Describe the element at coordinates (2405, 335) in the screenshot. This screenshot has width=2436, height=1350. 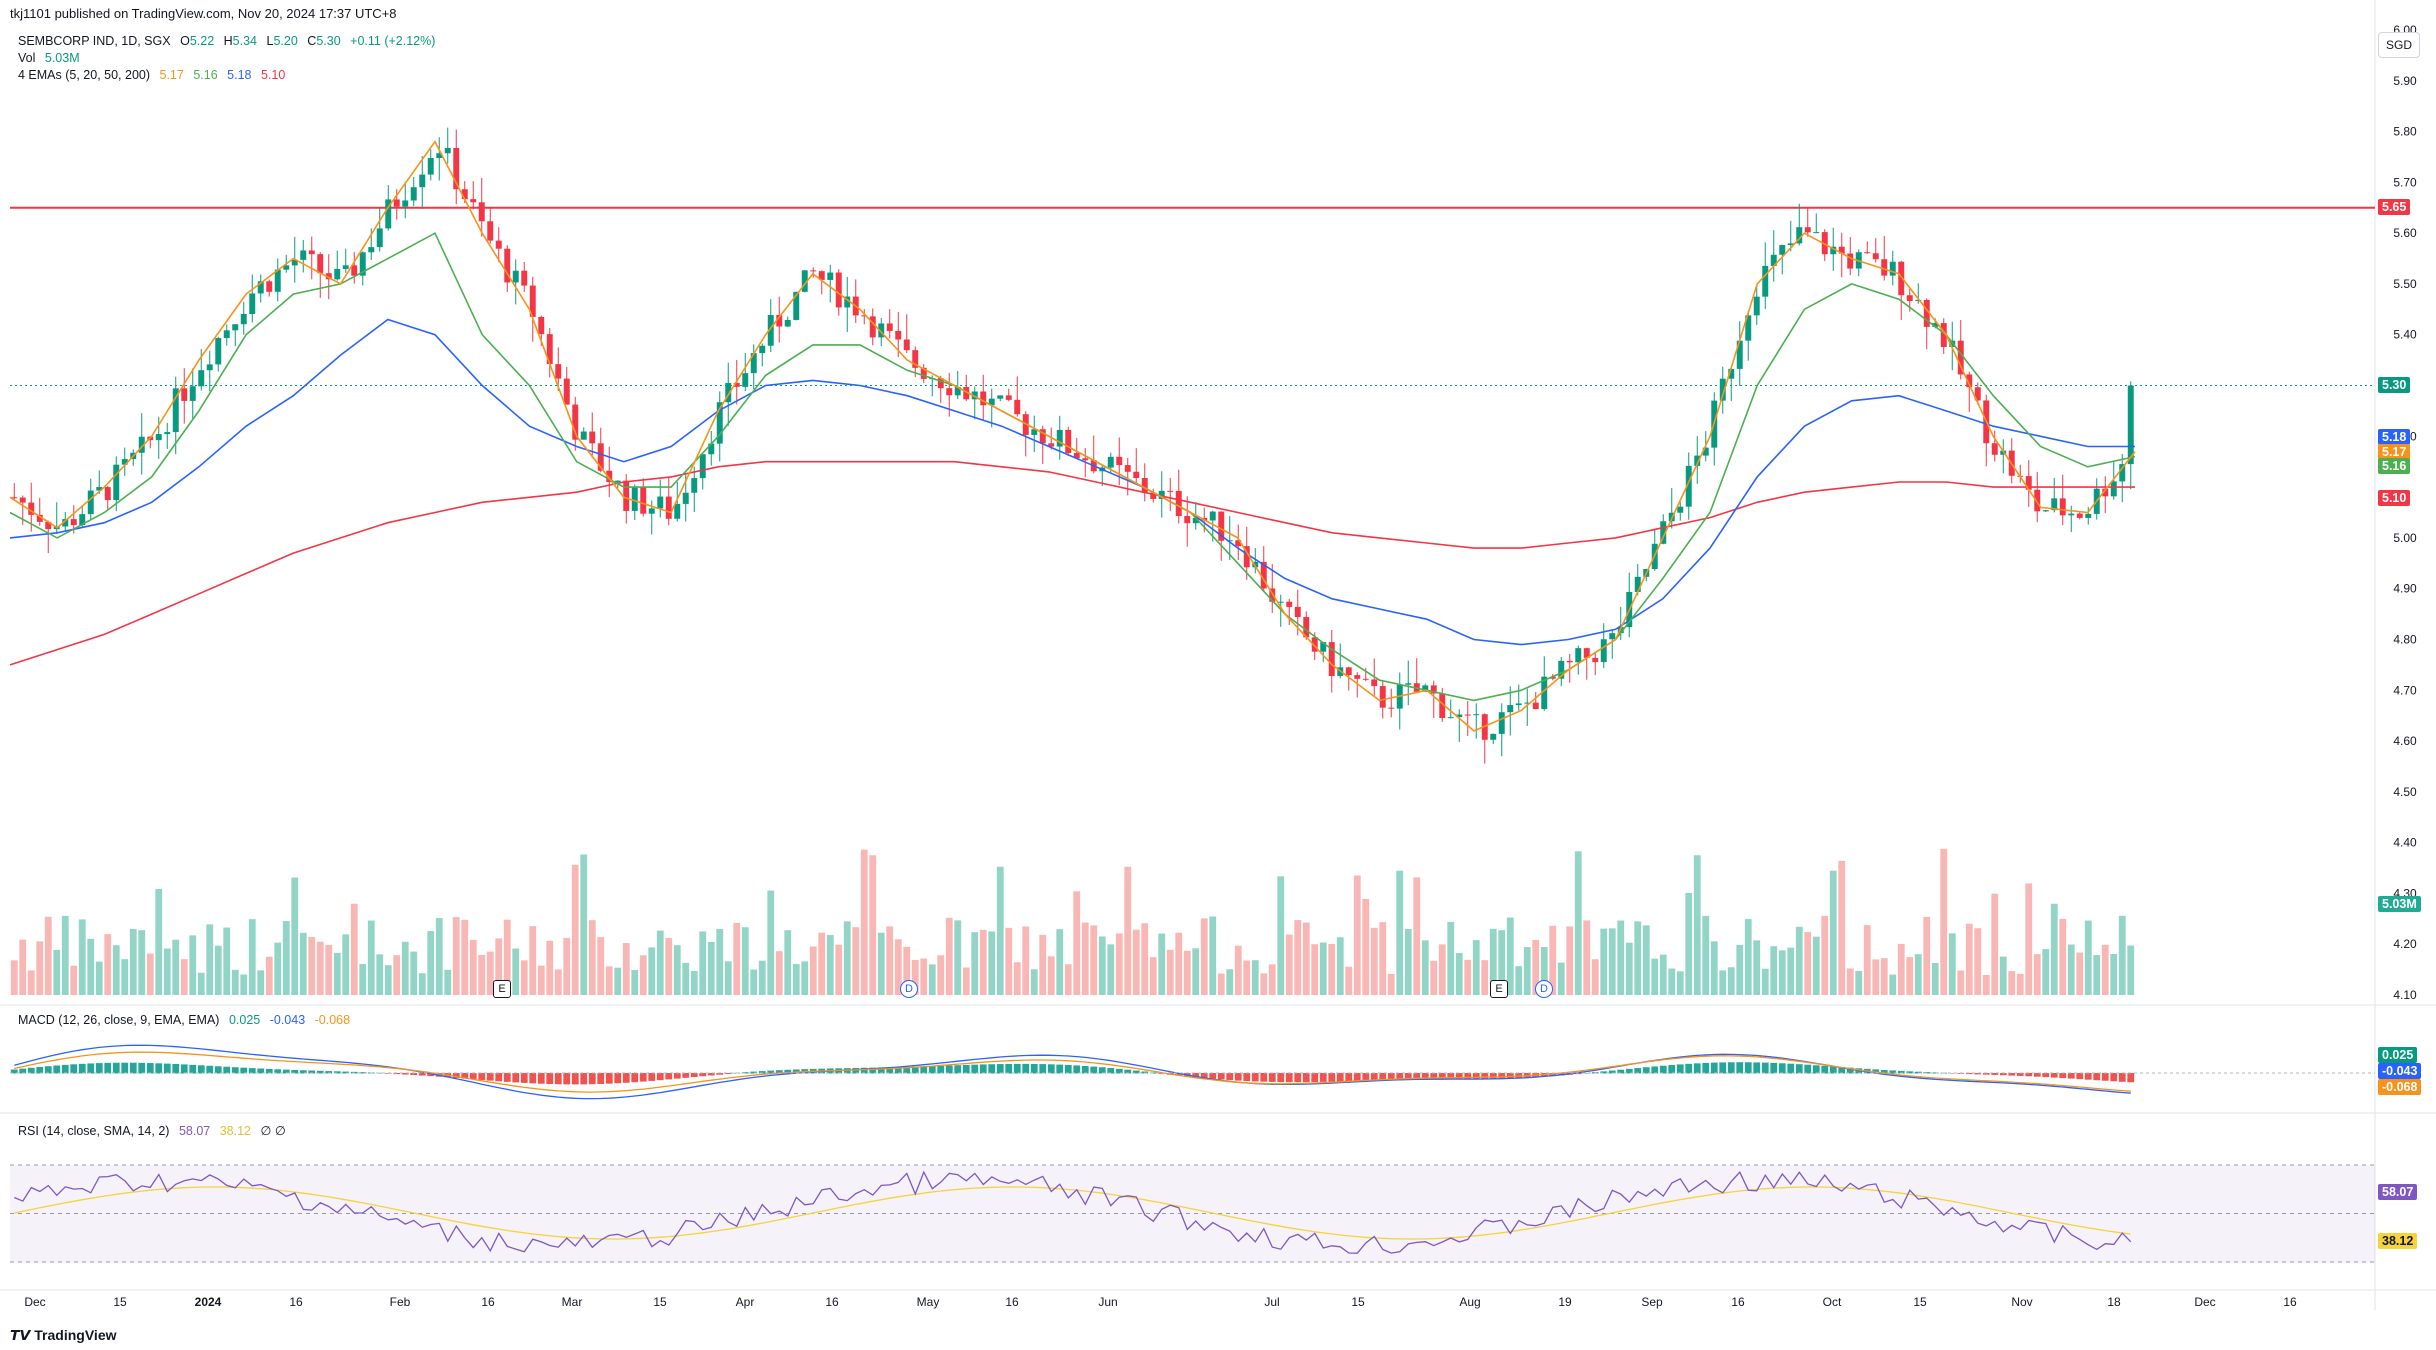
I see `y-tick-label: 5.40` at that location.